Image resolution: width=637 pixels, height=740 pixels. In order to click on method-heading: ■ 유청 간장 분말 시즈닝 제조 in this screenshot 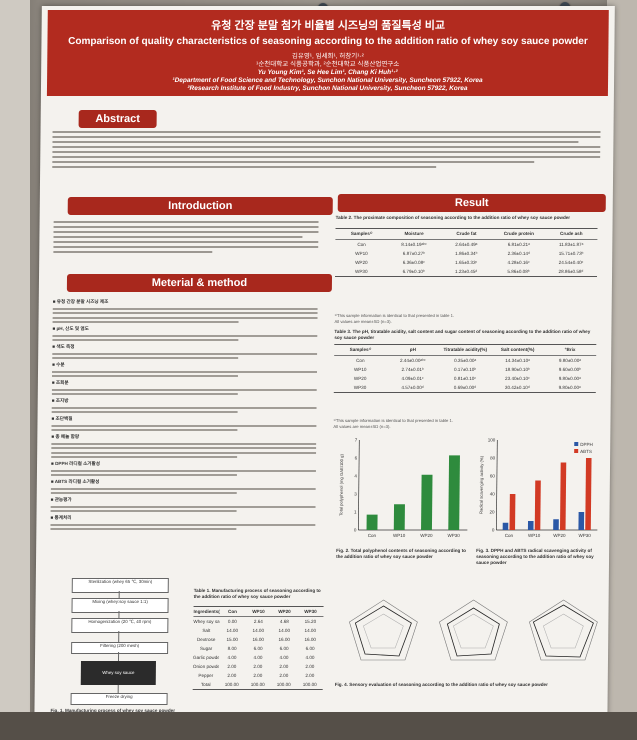, I will do `click(80, 301)`.